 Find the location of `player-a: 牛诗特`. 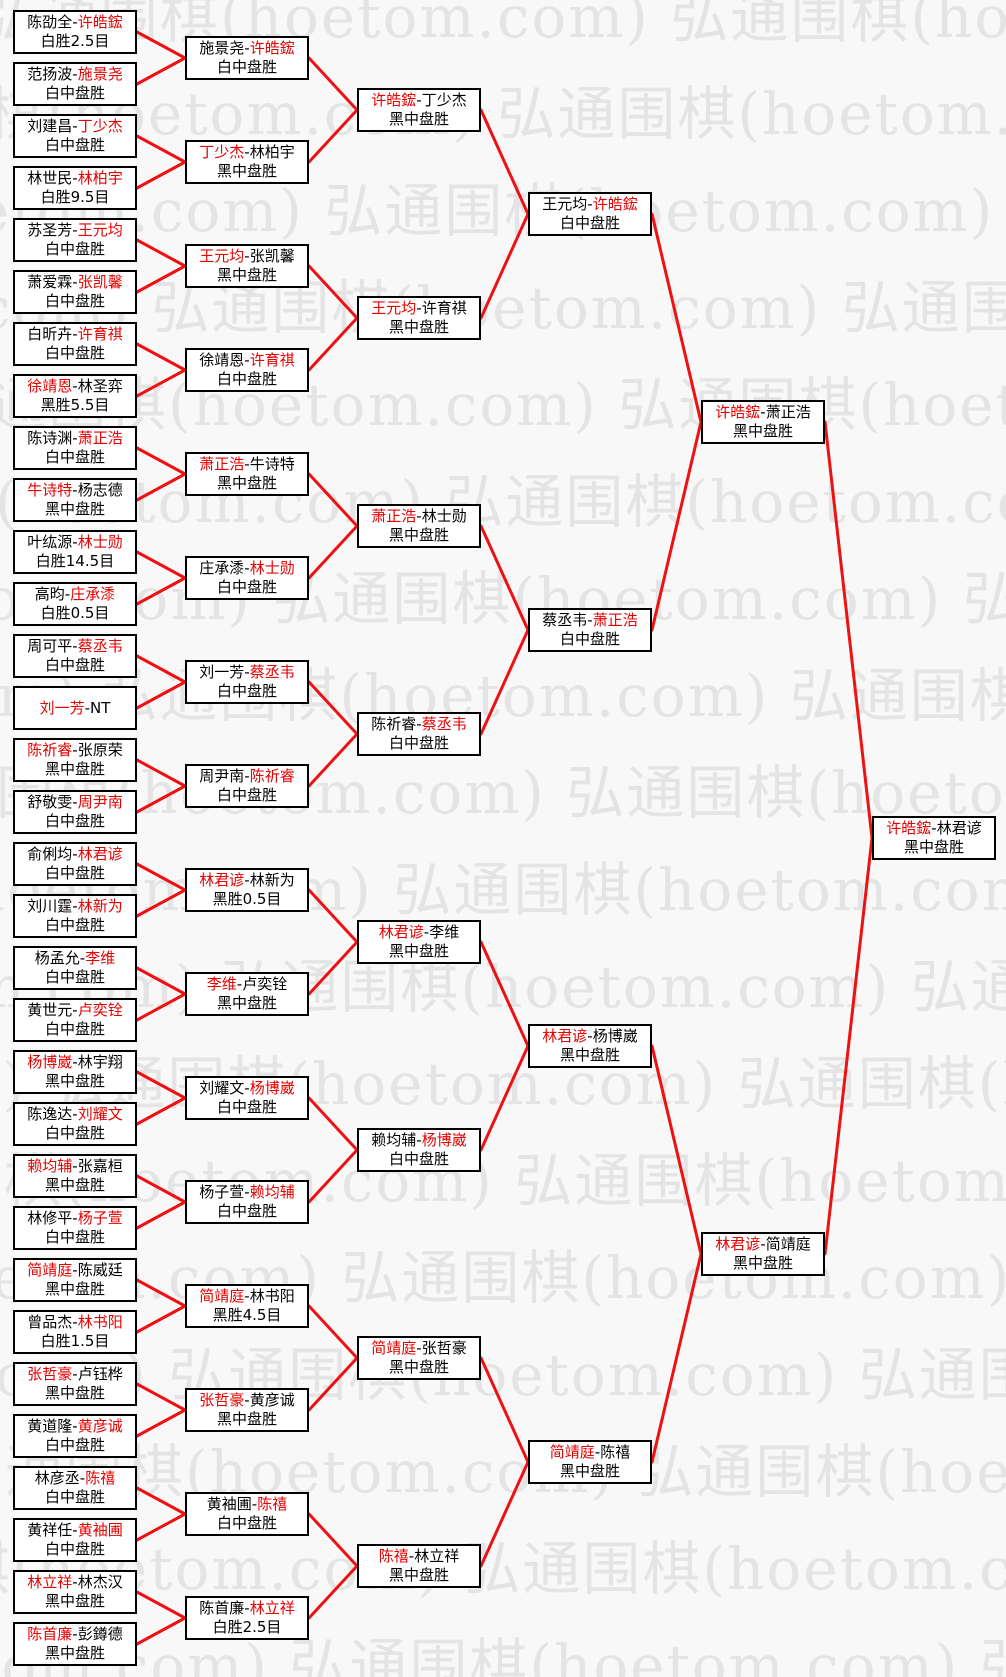

player-a: 牛诗特 is located at coordinates (50, 490).